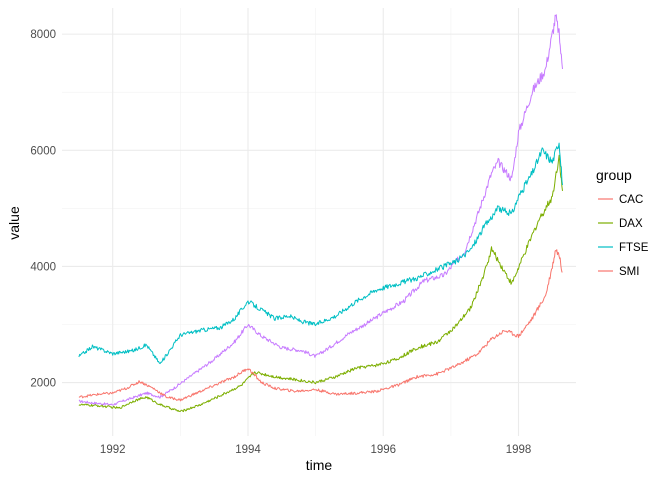  Describe the element at coordinates (14, 223) in the screenshot. I see `y-axis-title: value` at that location.